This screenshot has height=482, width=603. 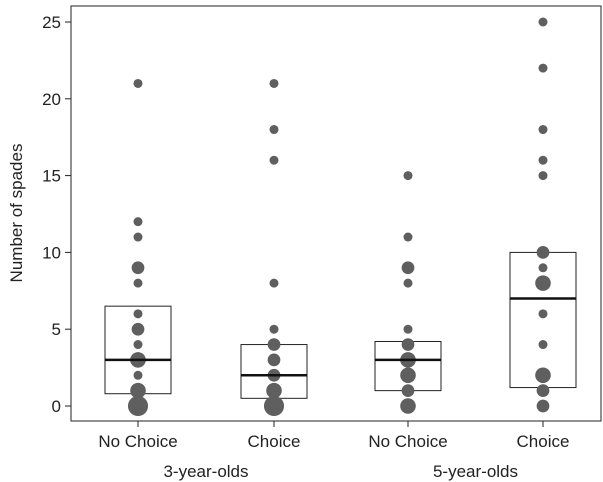 What do you see at coordinates (56, 329) in the screenshot?
I see `y-tick-label: 5` at bounding box center [56, 329].